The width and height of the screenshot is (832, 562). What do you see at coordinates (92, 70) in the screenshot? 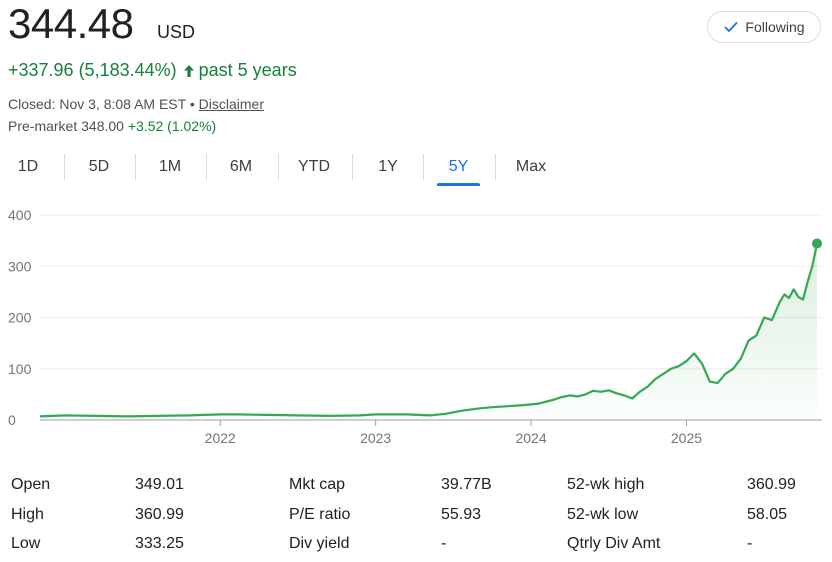
I see `price-change: +337.96 (5,183.44%)` at bounding box center [92, 70].